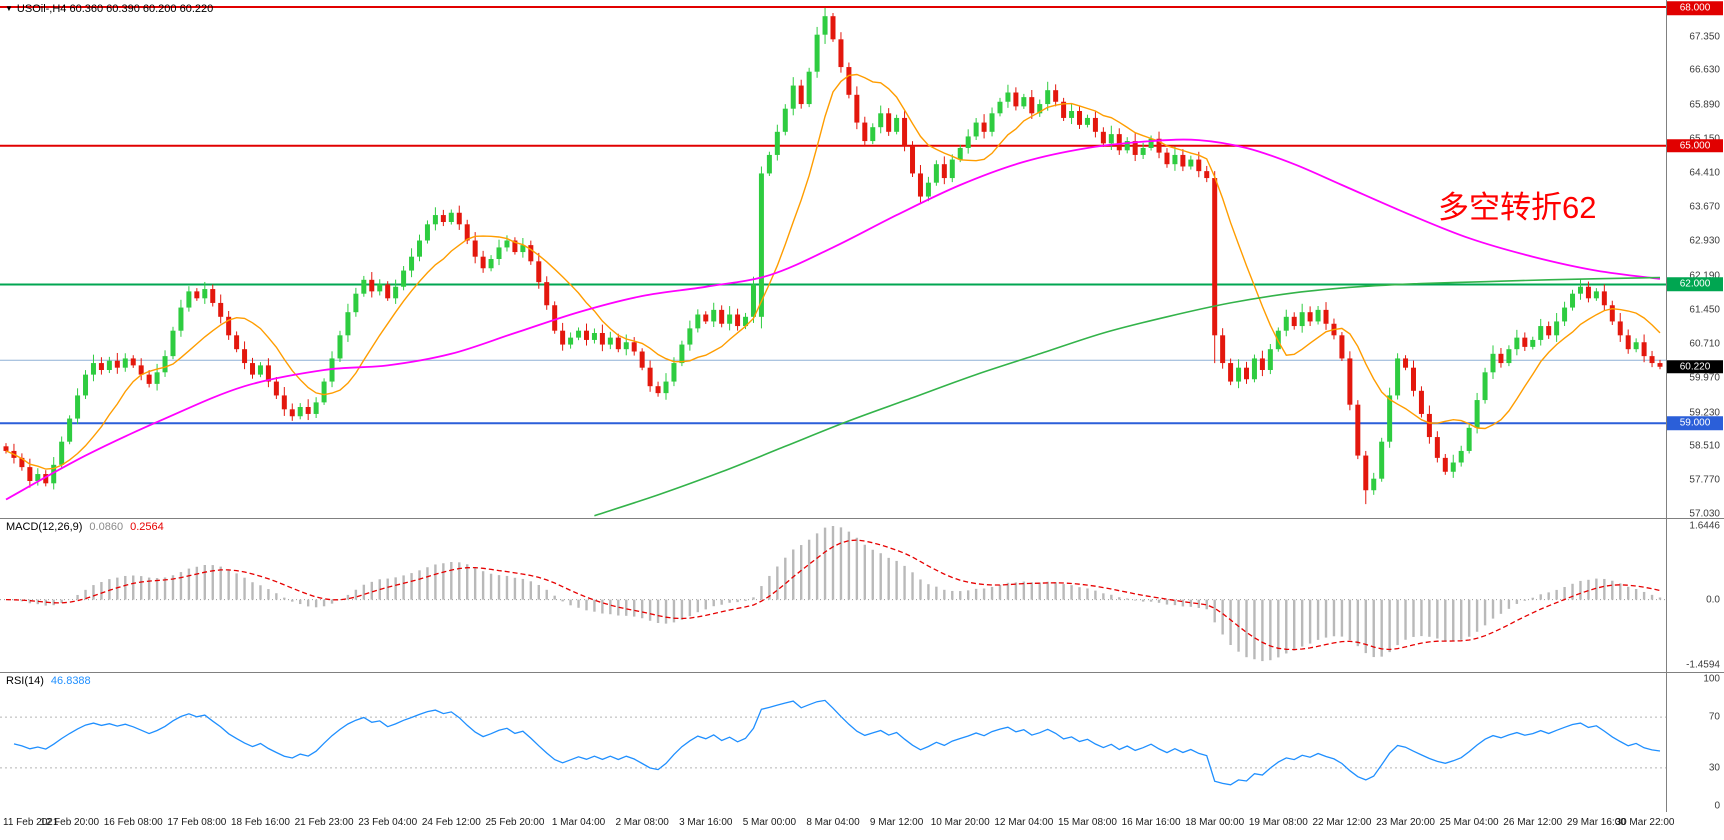 The image size is (1724, 840). I want to click on axis-tick-label: 58.510, so click(1704, 446).